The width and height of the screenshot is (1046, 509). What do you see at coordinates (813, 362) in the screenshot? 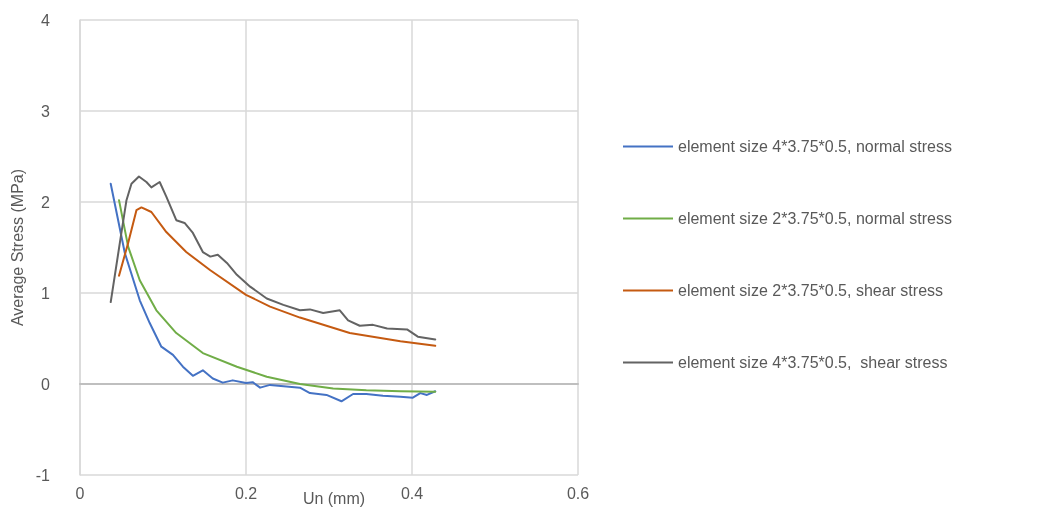
I see `legend-label: element size 4*3.75*0.5, shear stress` at bounding box center [813, 362].